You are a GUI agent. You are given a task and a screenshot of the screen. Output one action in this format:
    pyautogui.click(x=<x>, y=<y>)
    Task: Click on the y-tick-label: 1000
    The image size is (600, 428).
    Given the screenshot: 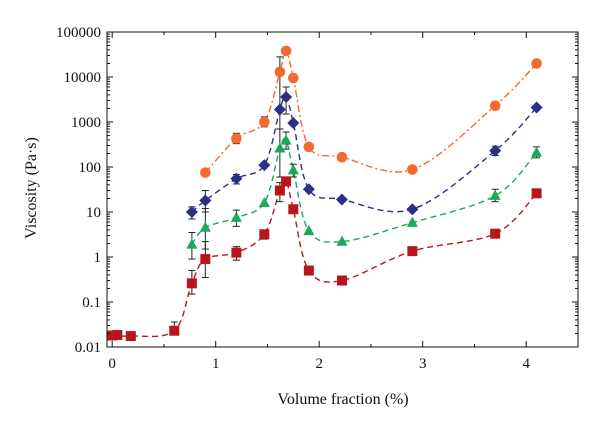 What is the action you would take?
    pyautogui.click(x=86, y=123)
    